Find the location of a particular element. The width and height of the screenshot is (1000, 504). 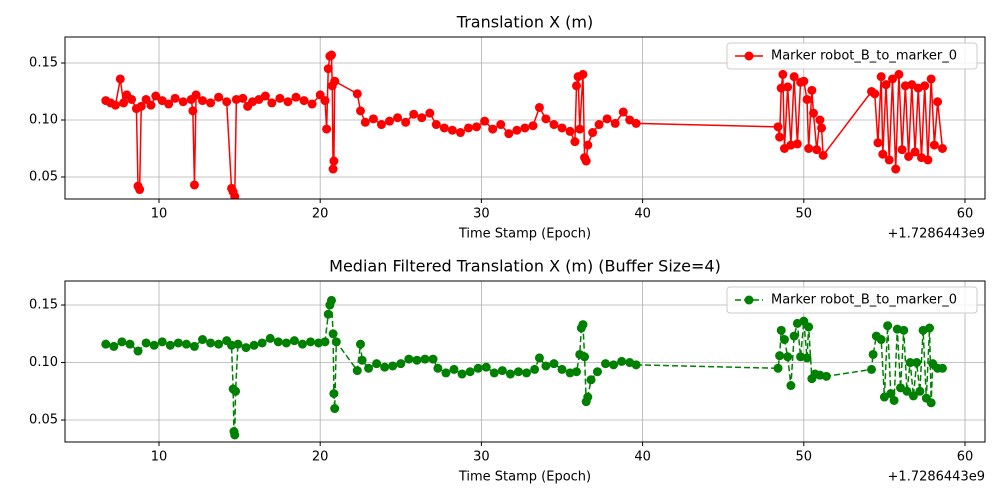

x-tick-label: 10 is located at coordinates (159, 214).